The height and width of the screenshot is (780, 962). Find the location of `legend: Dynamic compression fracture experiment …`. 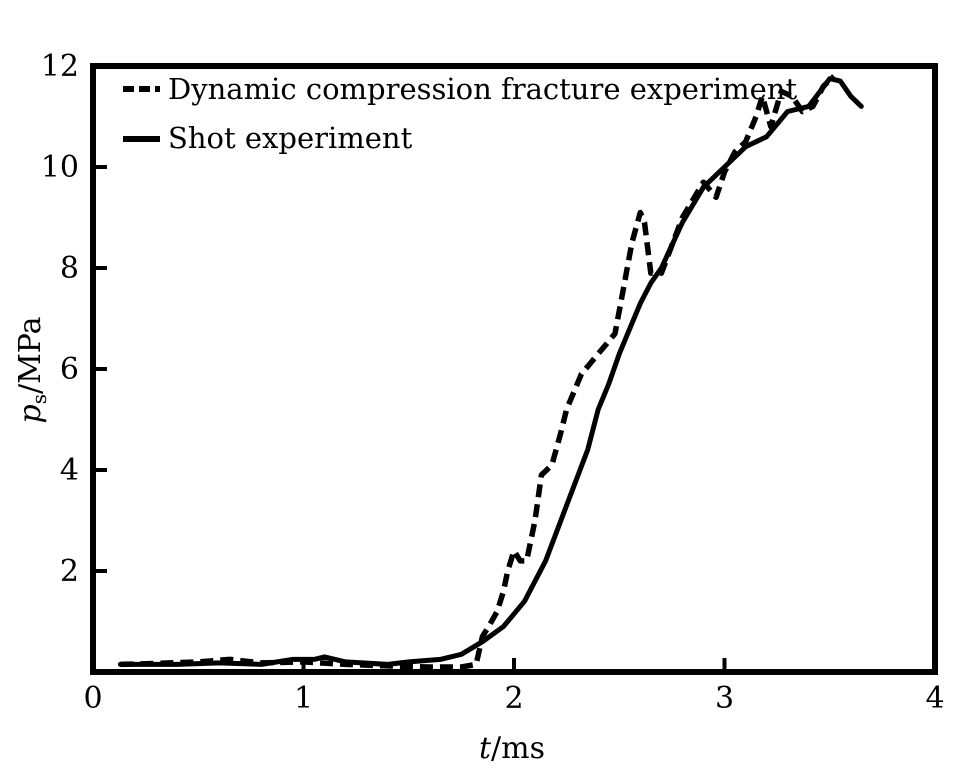

legend: Dynamic compression fracture experiment … is located at coordinates (460, 113).